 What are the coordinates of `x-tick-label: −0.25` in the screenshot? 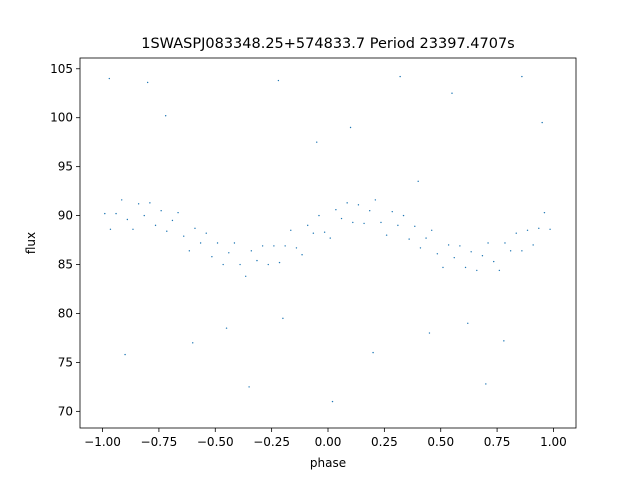 It's located at (271, 442).